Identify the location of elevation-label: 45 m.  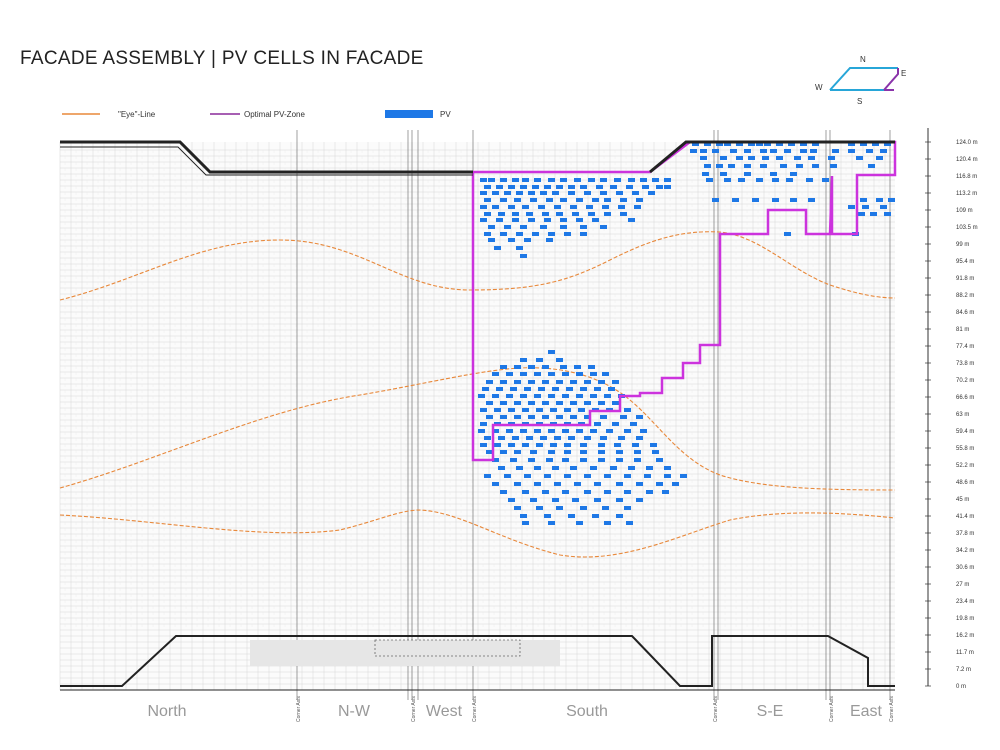
(962, 500).